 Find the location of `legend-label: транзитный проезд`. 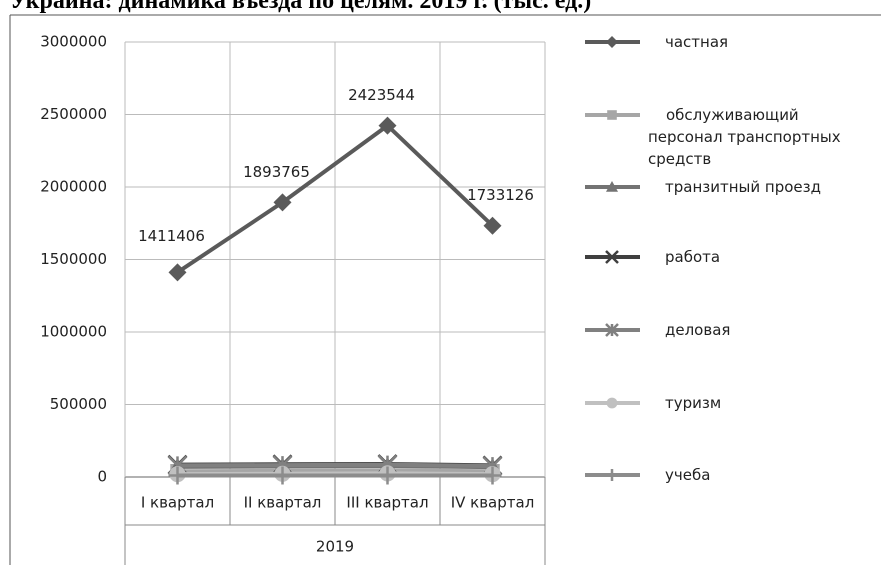

legend-label: транзитный проезд is located at coordinates (743, 187).